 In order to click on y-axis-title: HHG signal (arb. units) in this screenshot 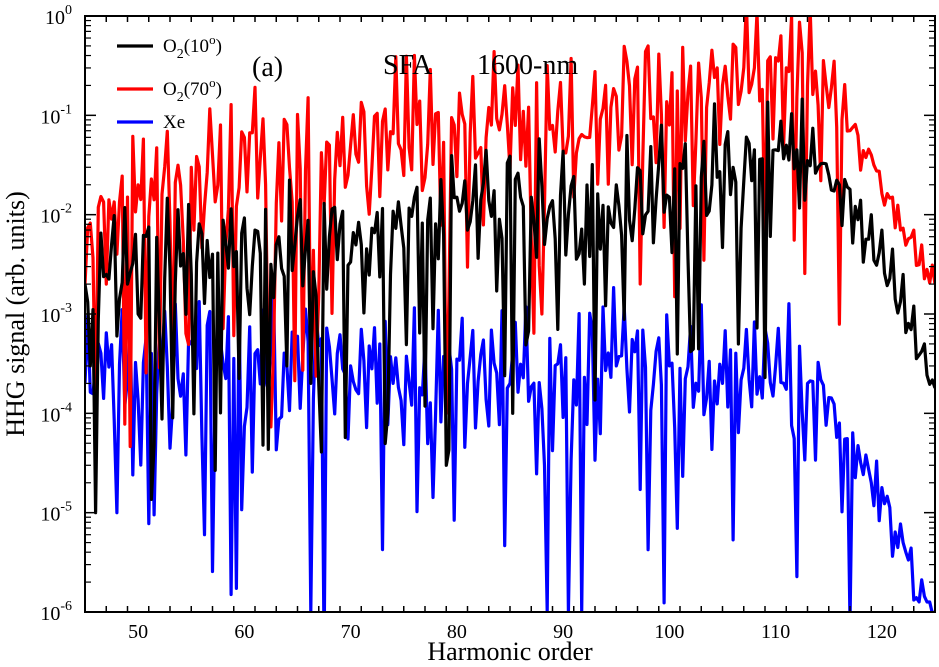, I will do `click(15, 314)`.